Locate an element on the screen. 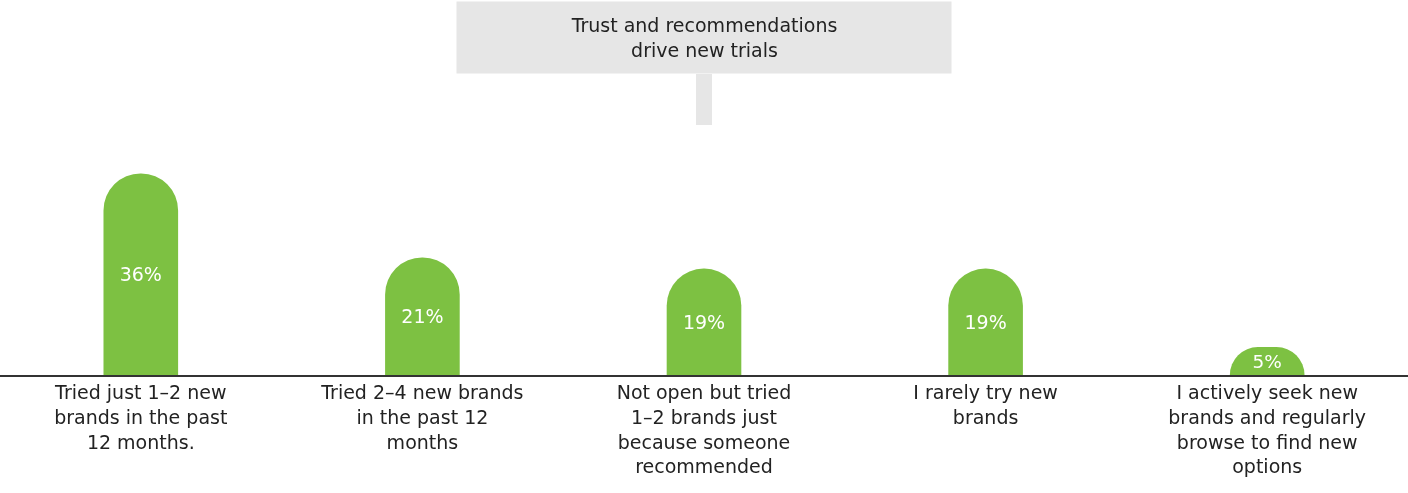 The width and height of the screenshot is (1408, 493). x-tick-label: I actively seek new brands and regularly browse to find new options is located at coordinates (1267, 429).